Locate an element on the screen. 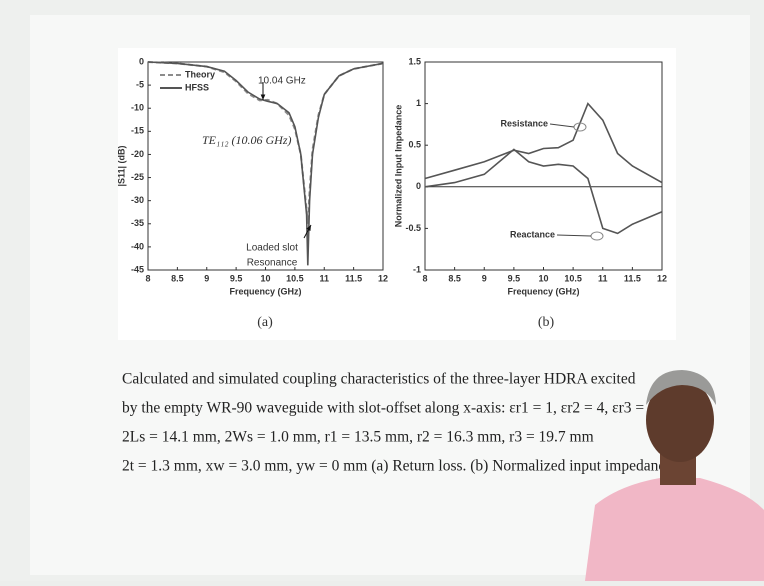 The width and height of the screenshot is (764, 586). series-label: Reactance is located at coordinates (532, 234).